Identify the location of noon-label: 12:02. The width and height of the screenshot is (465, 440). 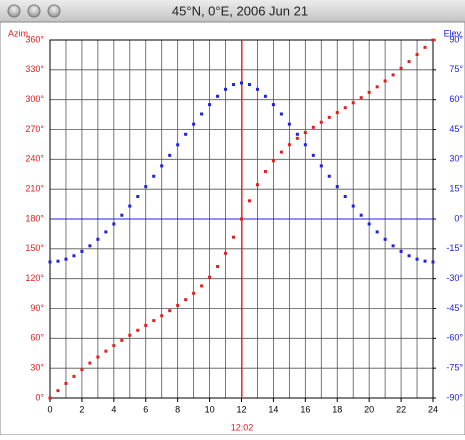
(242, 427).